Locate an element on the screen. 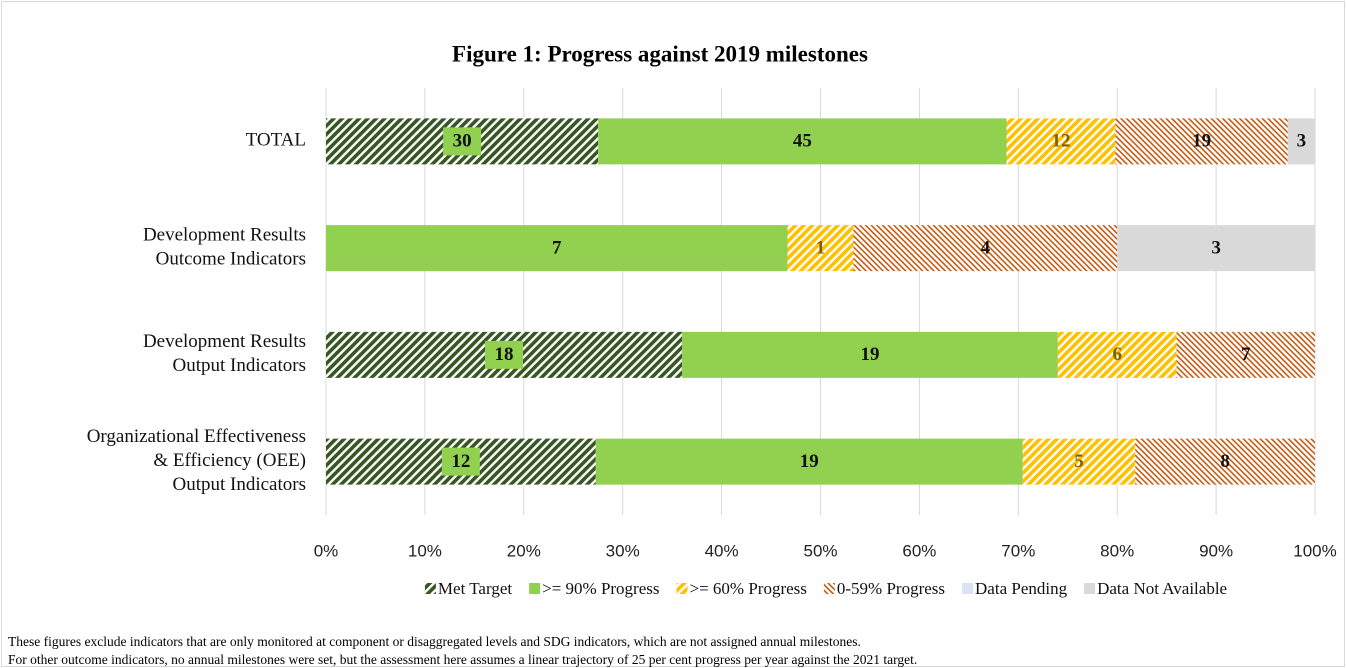 The width and height of the screenshot is (1346, 668). legend-label: Data Pending is located at coordinates (1021, 588).